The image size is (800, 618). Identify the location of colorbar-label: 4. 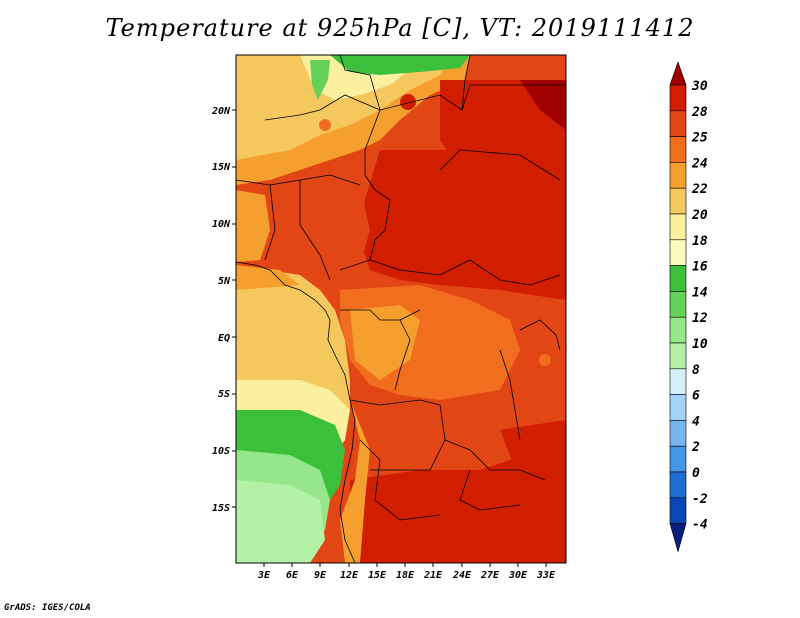
(696, 421).